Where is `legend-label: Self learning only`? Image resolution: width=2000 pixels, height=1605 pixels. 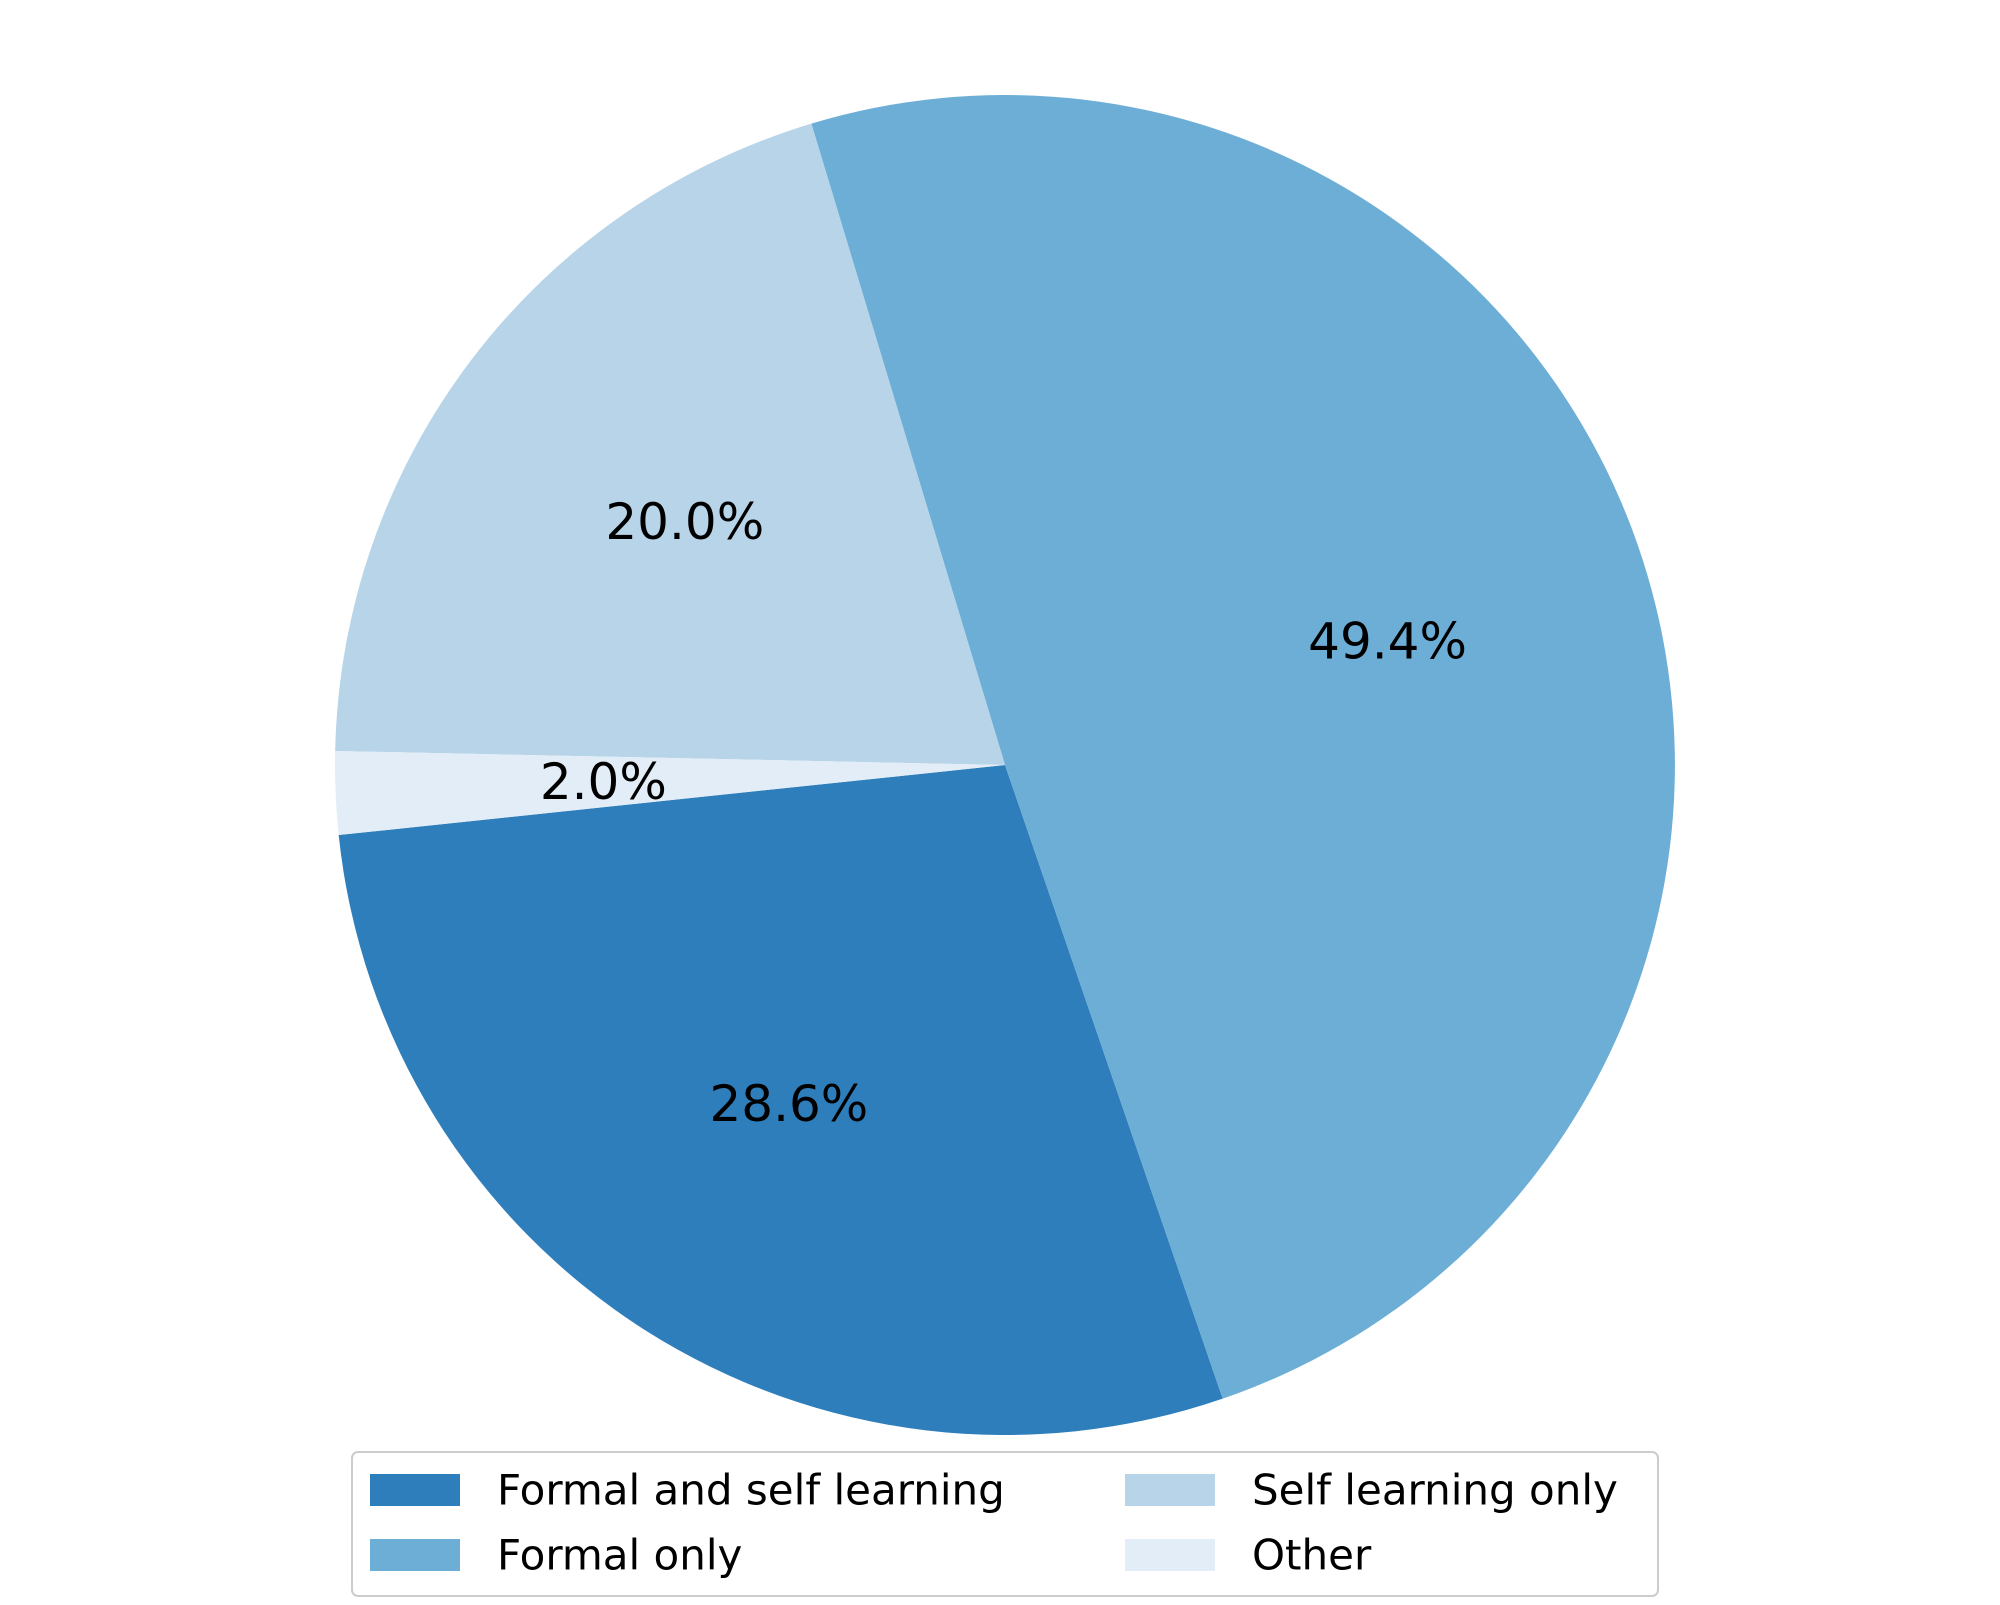
legend-label: Self learning only is located at coordinates (1435, 1490).